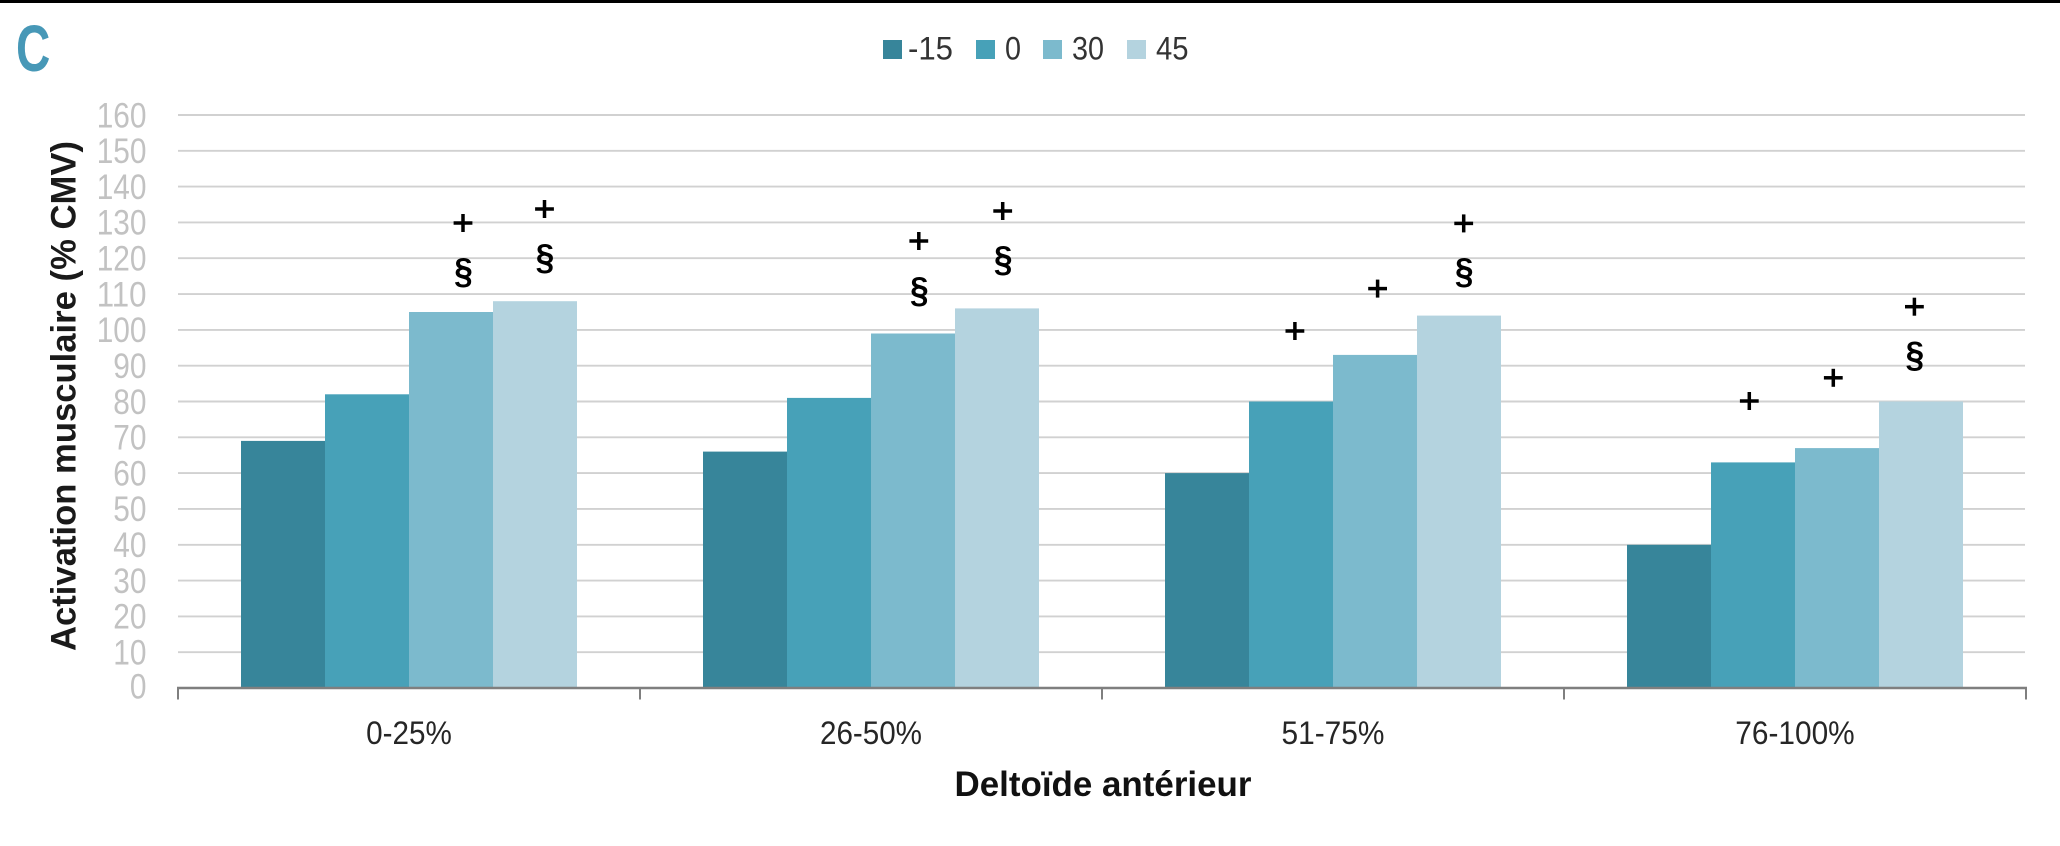 This screenshot has width=2060, height=846. I want to click on svg-text: 110, so click(122, 294).